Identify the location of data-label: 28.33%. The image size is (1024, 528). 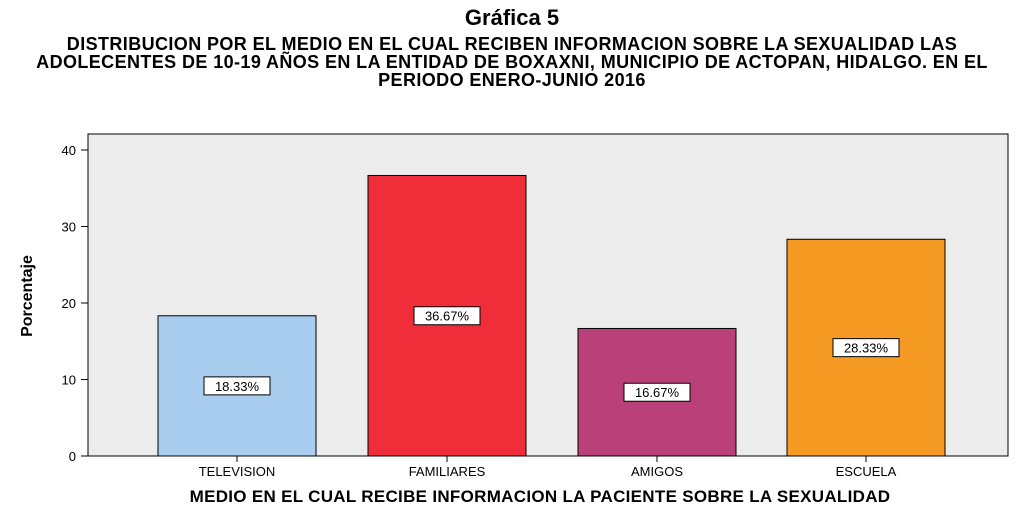
(866, 348).